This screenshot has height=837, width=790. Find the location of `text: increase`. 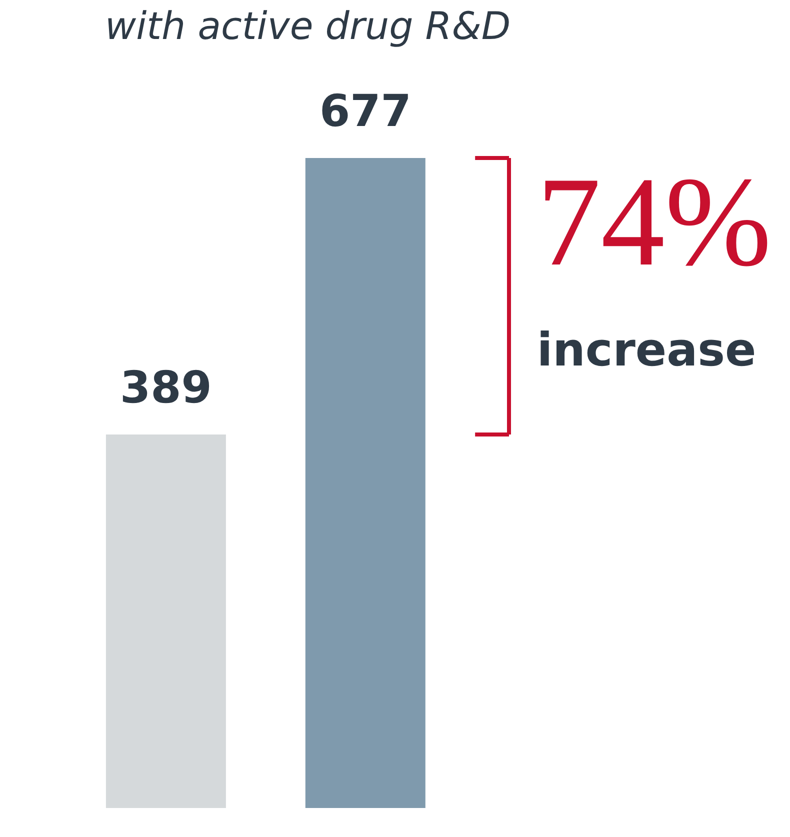

text: increase is located at coordinates (646, 349).